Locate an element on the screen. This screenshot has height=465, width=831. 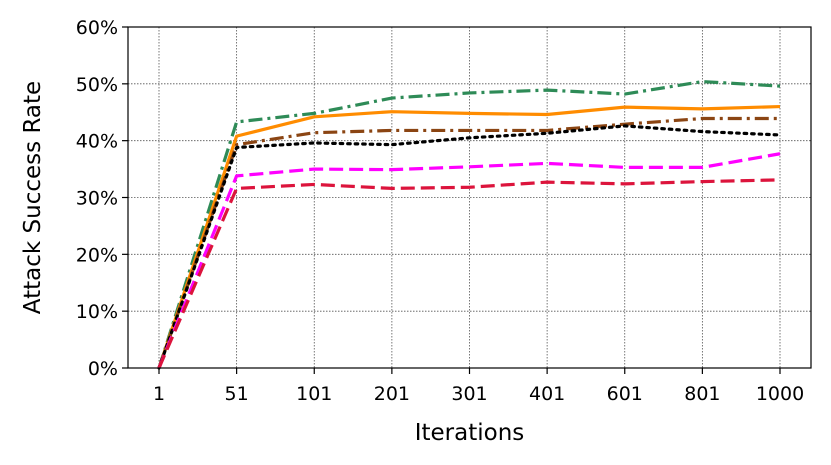
x-tick-label: 1000 is located at coordinates (780, 394).